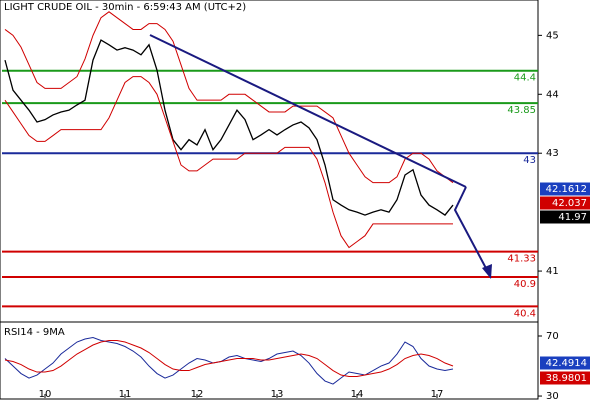 Image resolution: width=590 pixels, height=400 pixels. Describe the element at coordinates (437, 394) in the screenshot. I see `x-tick-label: 17` at that location.